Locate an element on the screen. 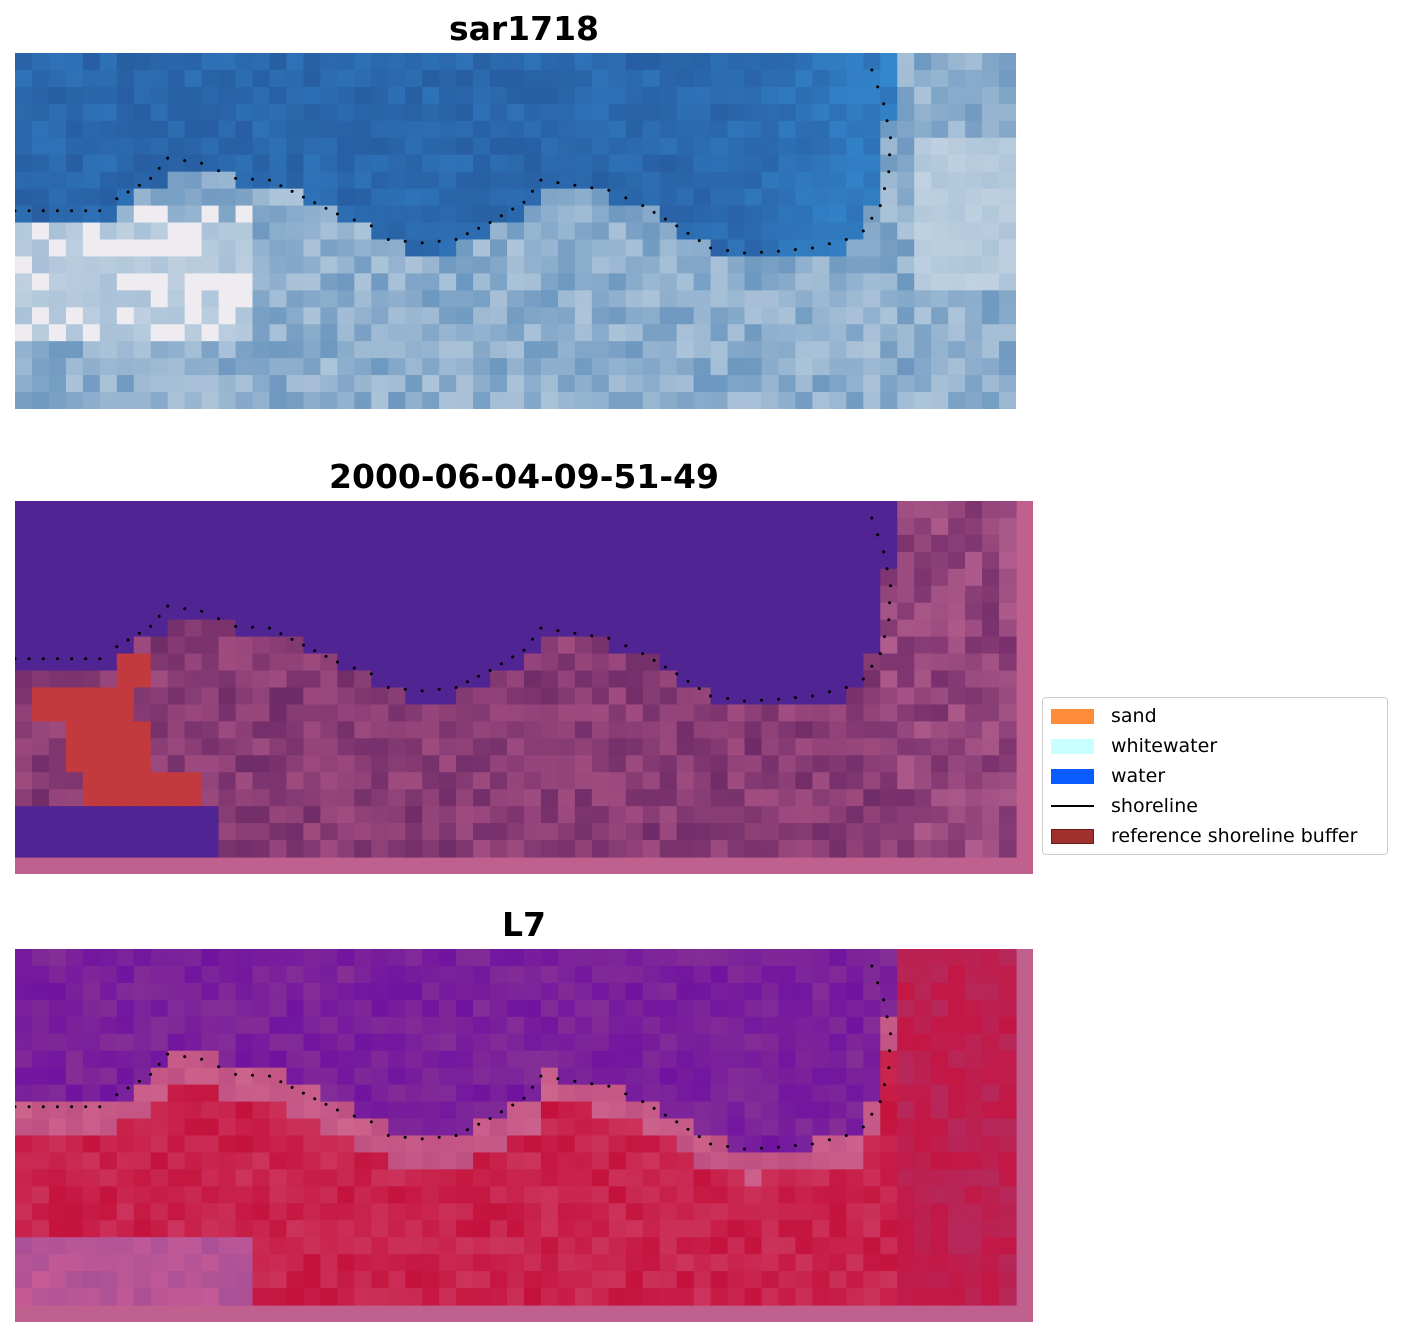 The height and width of the screenshot is (1337, 1404). panel-title-index: L7 is located at coordinates (524, 924).